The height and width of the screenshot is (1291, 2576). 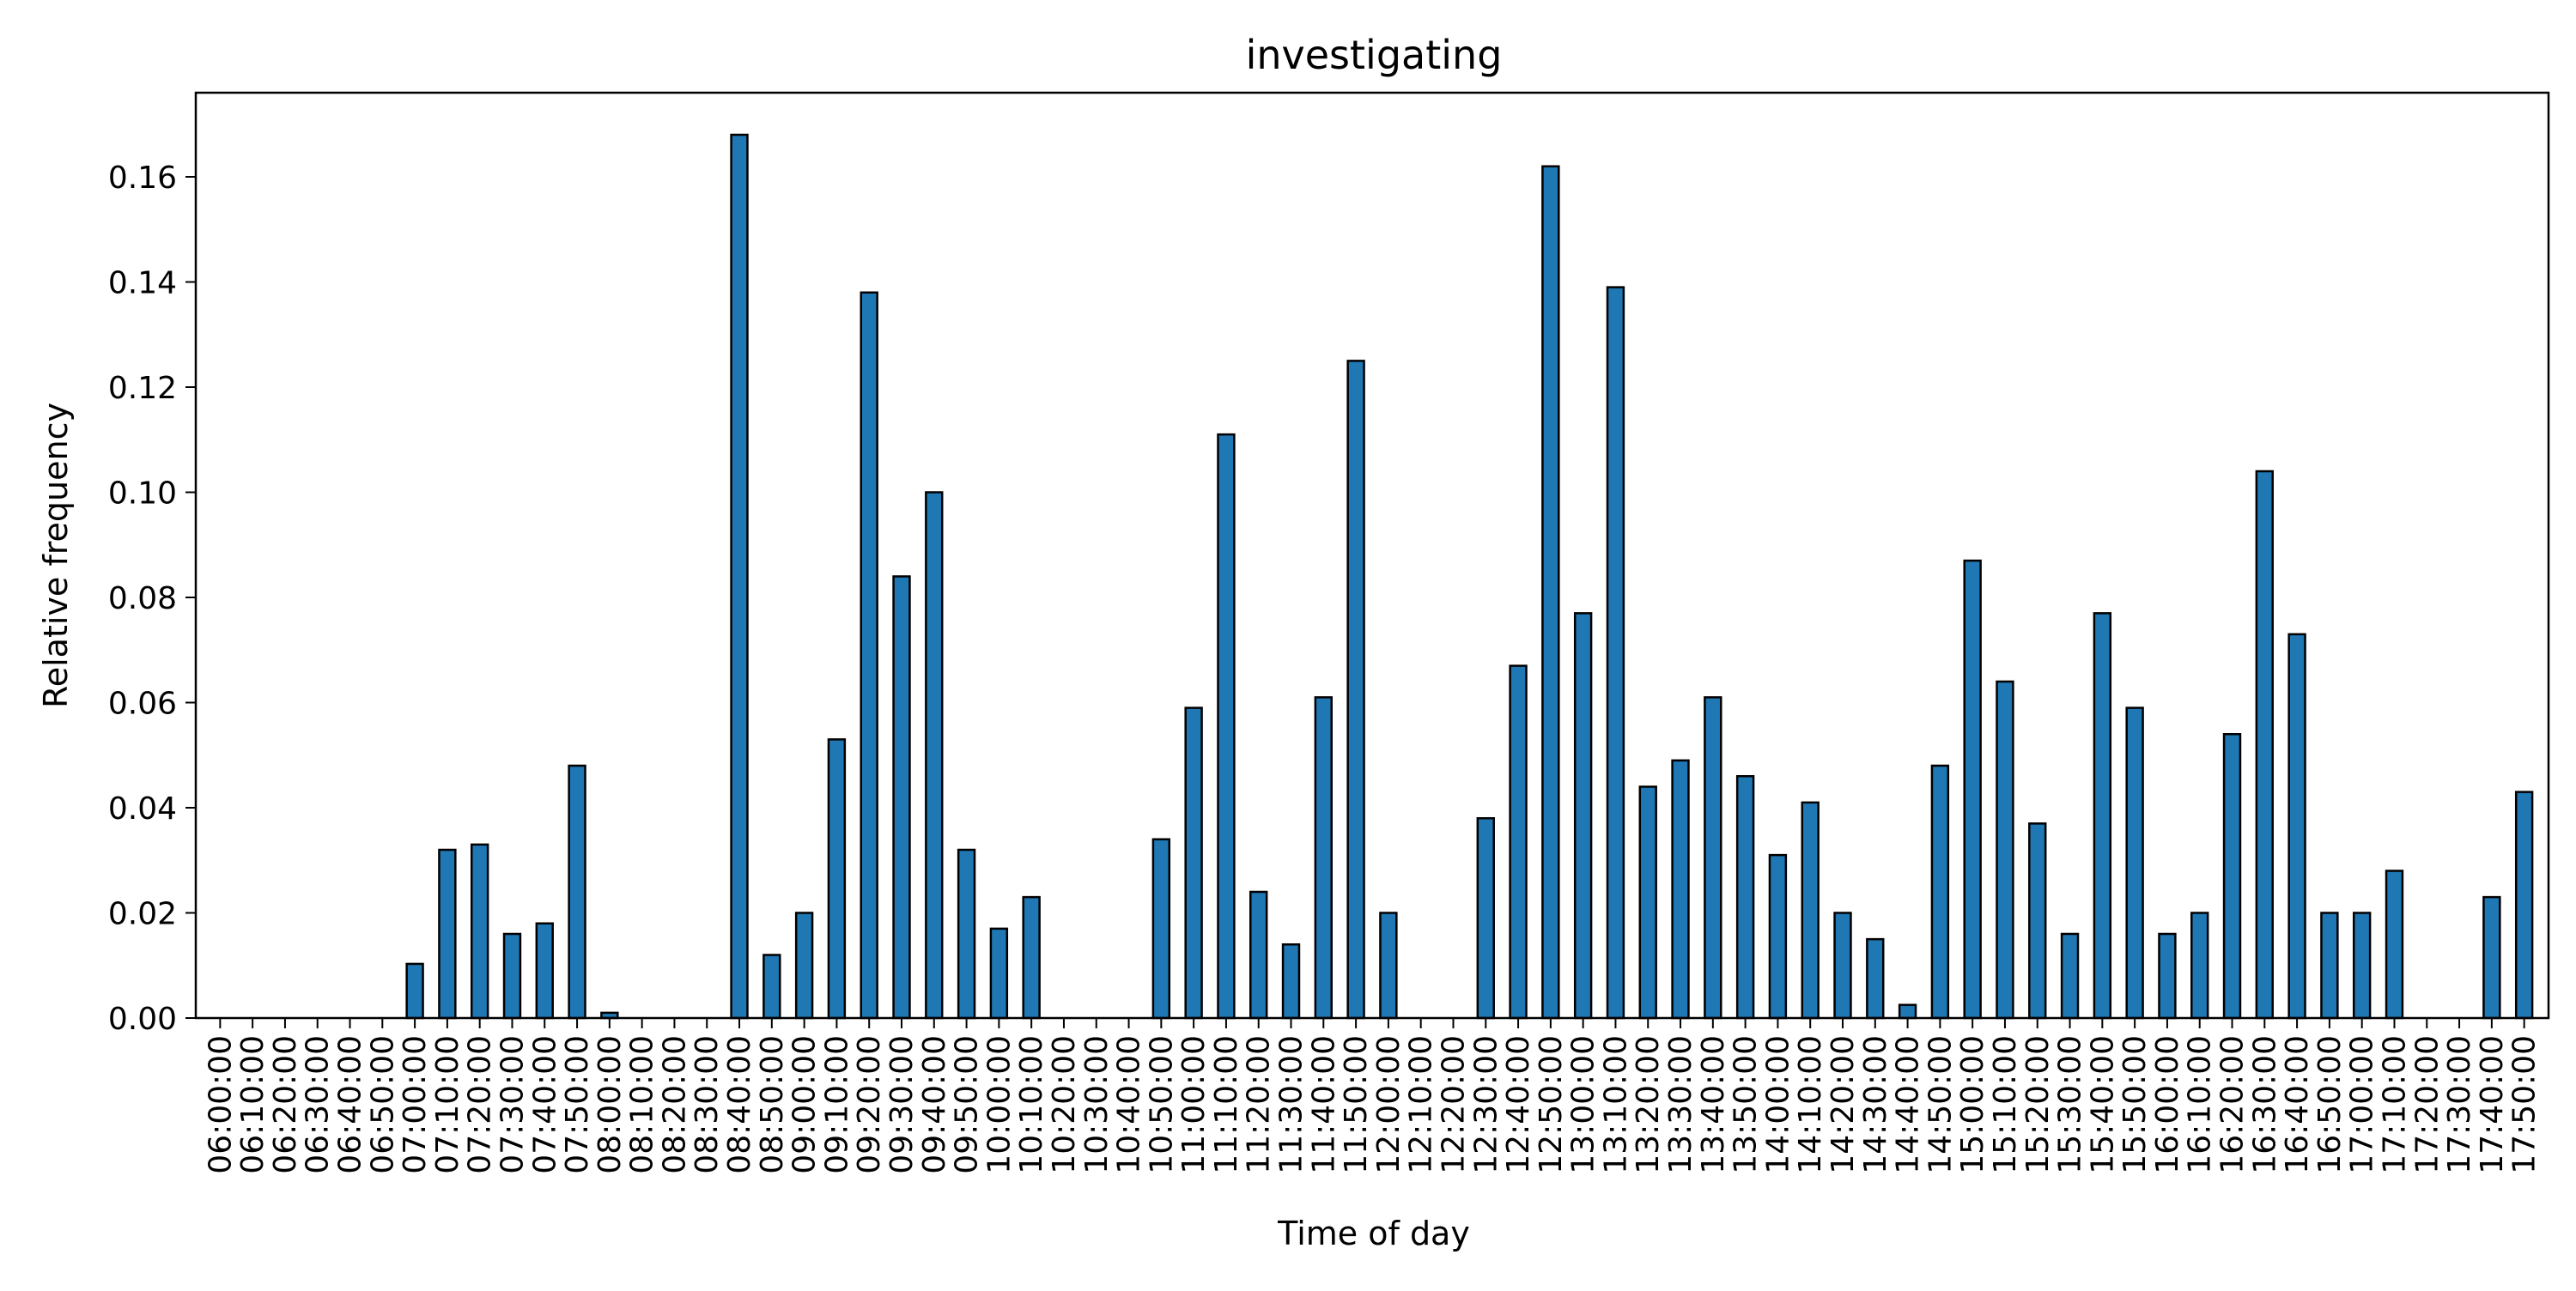 I want to click on x-tick-label: 15:40:00, so click(x=2102, y=1105).